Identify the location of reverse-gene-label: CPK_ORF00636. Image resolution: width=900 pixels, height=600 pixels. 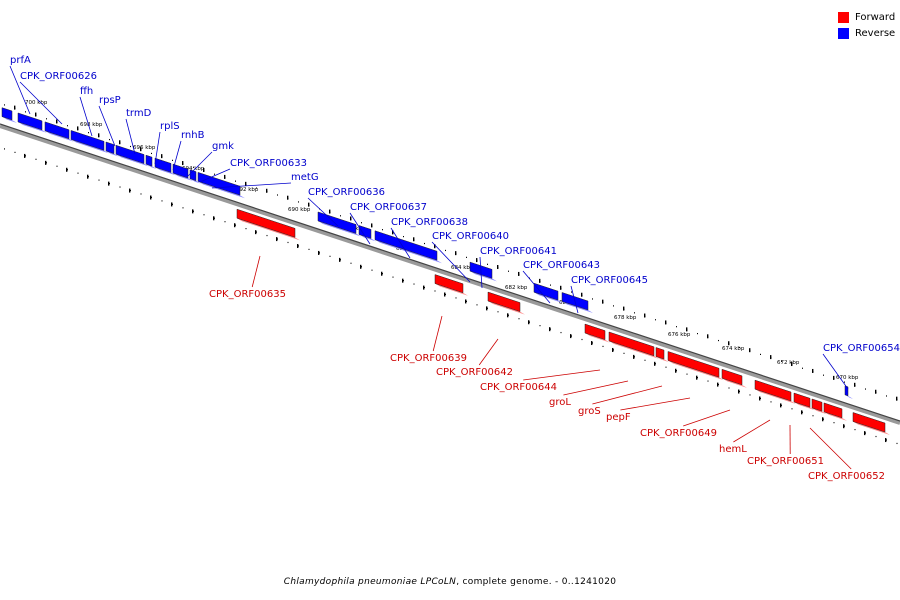
(346, 192).